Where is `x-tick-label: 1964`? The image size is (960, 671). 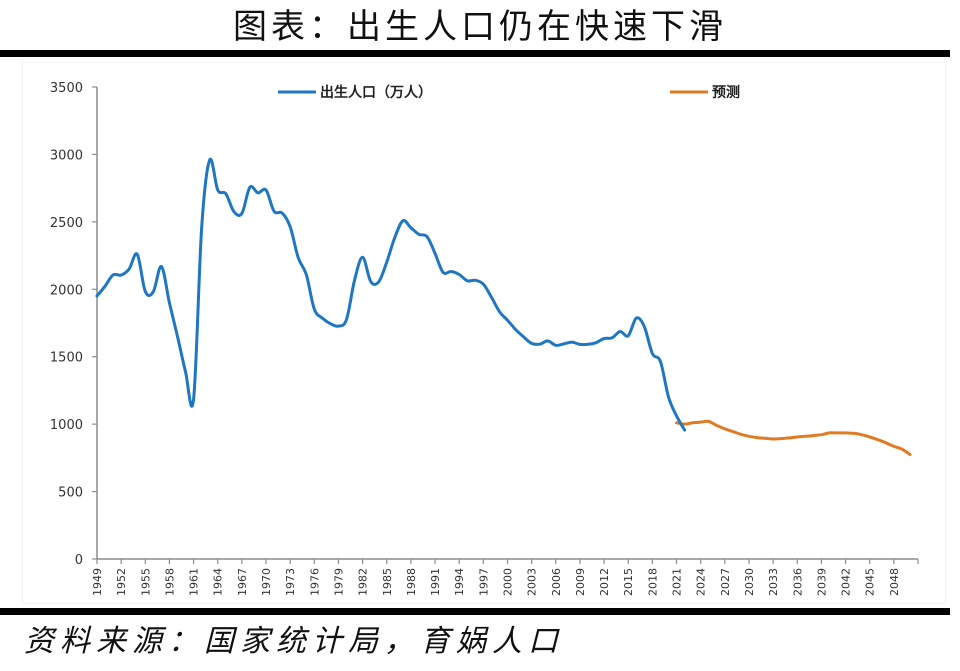 x-tick-label: 1964 is located at coordinates (218, 582).